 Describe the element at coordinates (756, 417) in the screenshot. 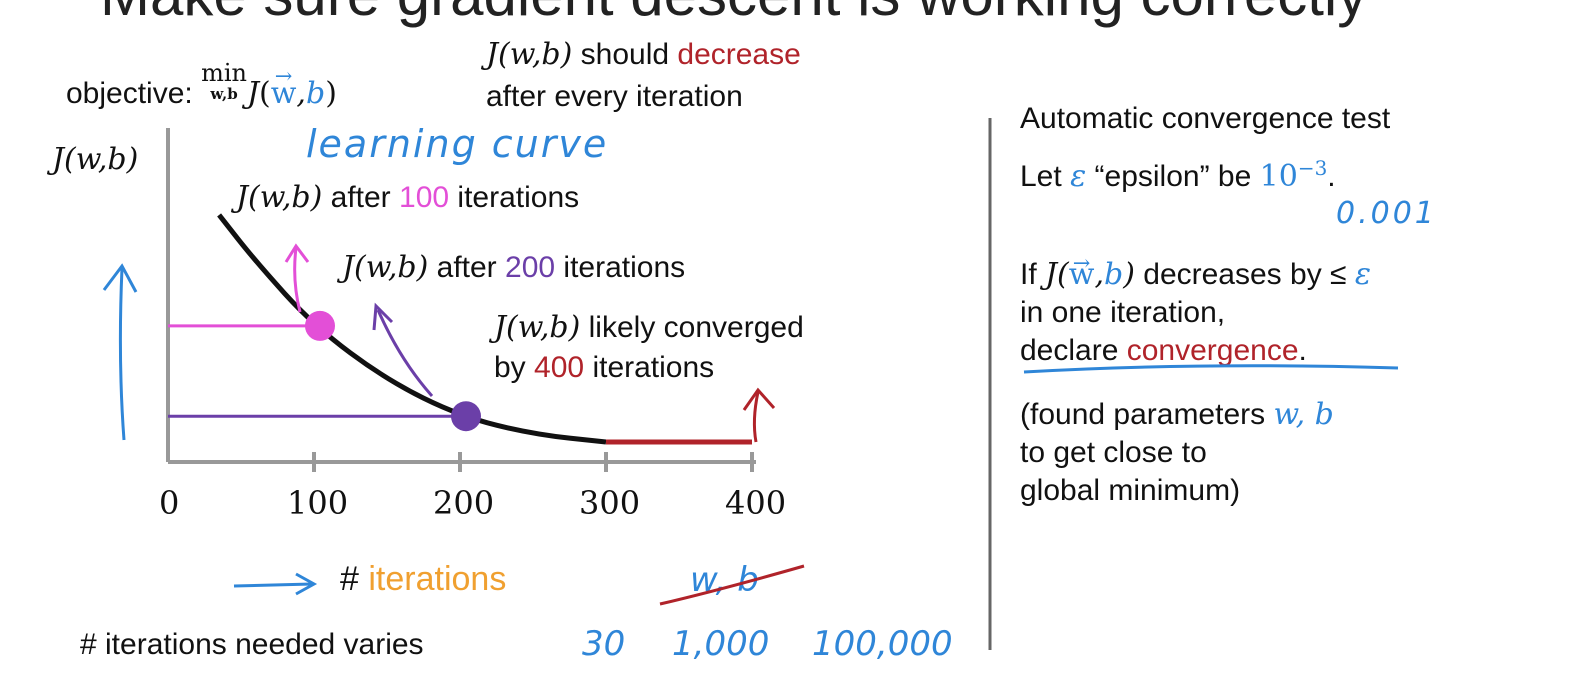

I see `red-arrow` at that location.